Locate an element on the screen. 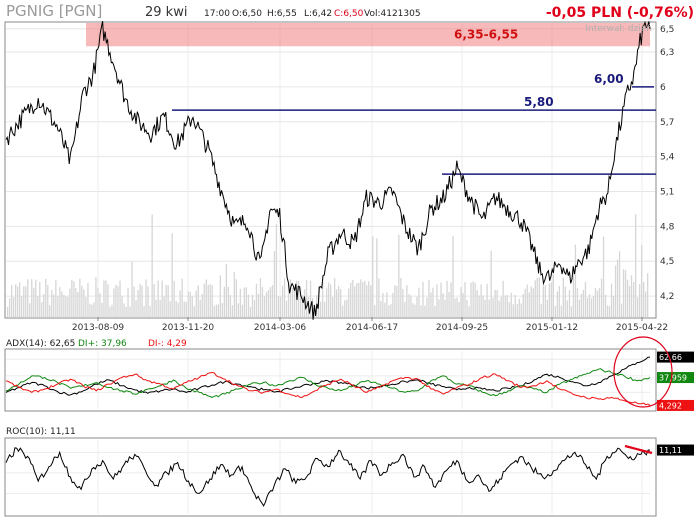 This screenshot has height=522, width=700. low-label: L:6,42 is located at coordinates (318, 14).